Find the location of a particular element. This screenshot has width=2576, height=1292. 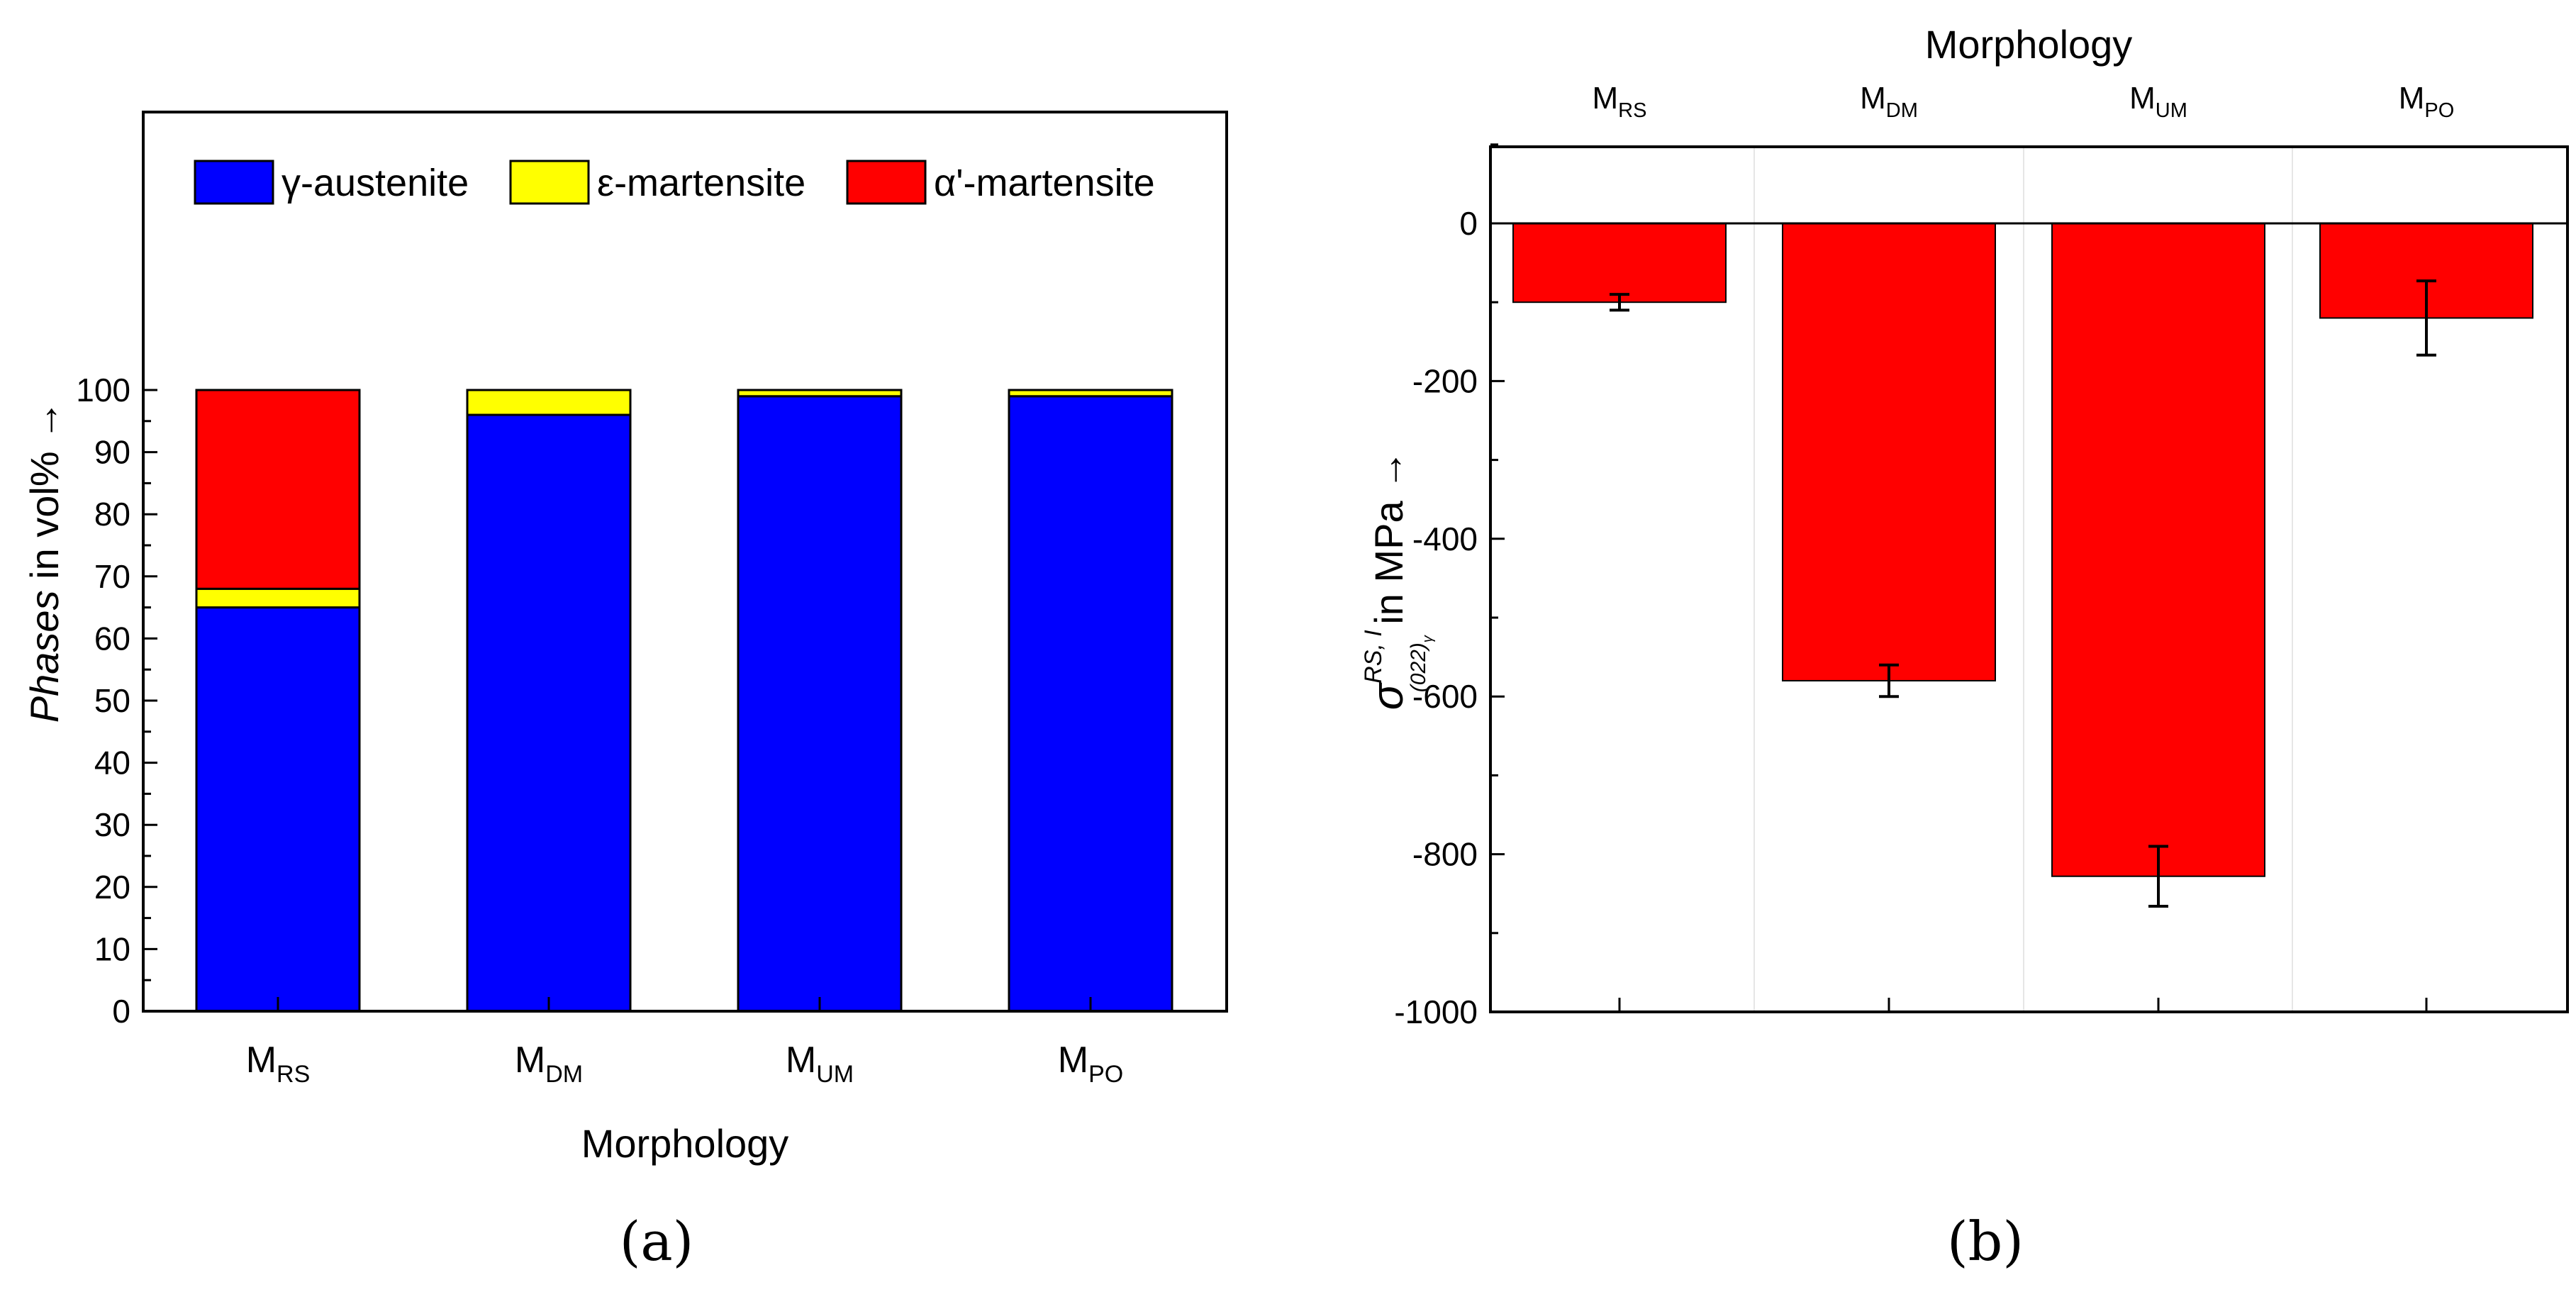

y-tick-label: 80 is located at coordinates (112, 514).